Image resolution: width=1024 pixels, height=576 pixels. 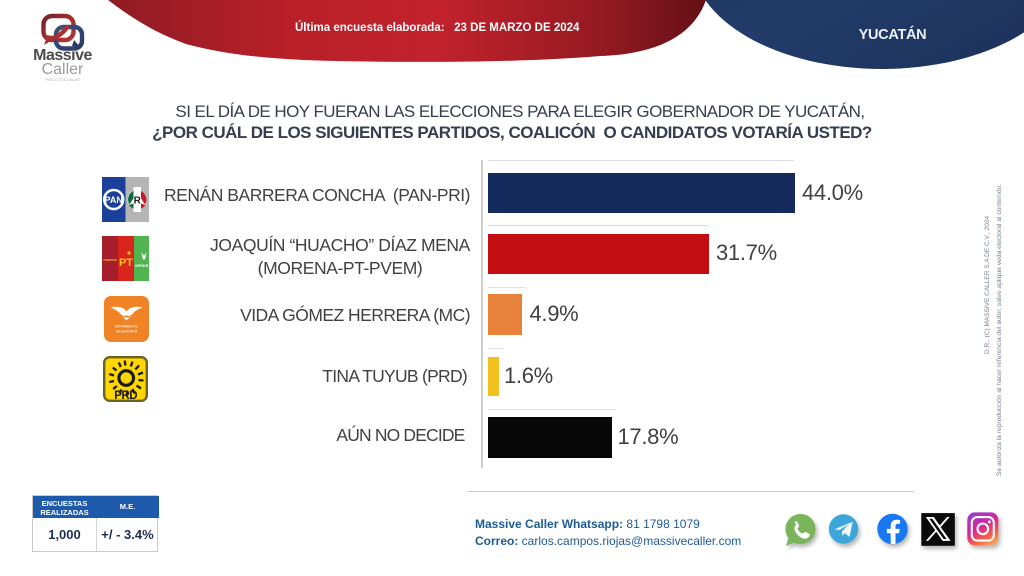 What do you see at coordinates (142, 265) in the screenshot?
I see `svg-text: VERDE` at bounding box center [142, 265].